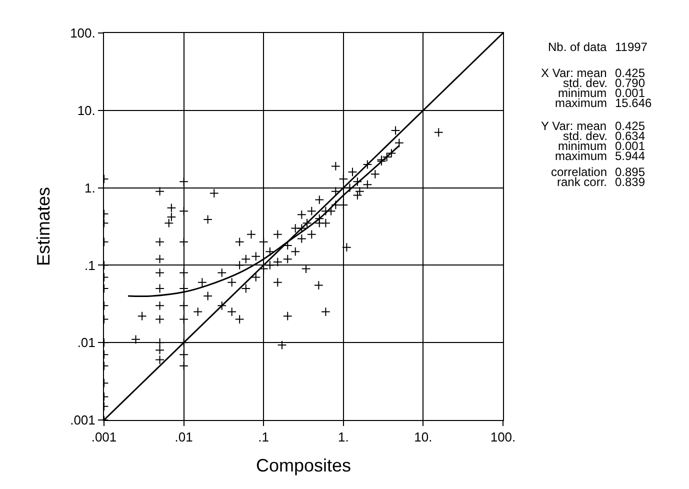 Image resolution: width=689 pixels, height=489 pixels. I want to click on x-axis-title: Composites, so click(304, 466).